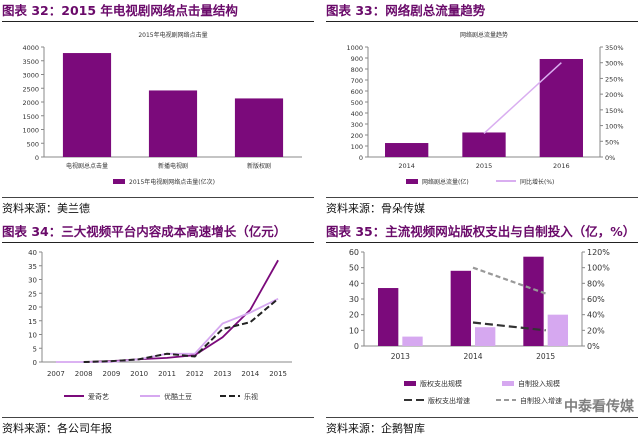 The image size is (640, 438). What do you see at coordinates (472, 356) in the screenshot?
I see `chart-35-x-label: 2014` at bounding box center [472, 356].